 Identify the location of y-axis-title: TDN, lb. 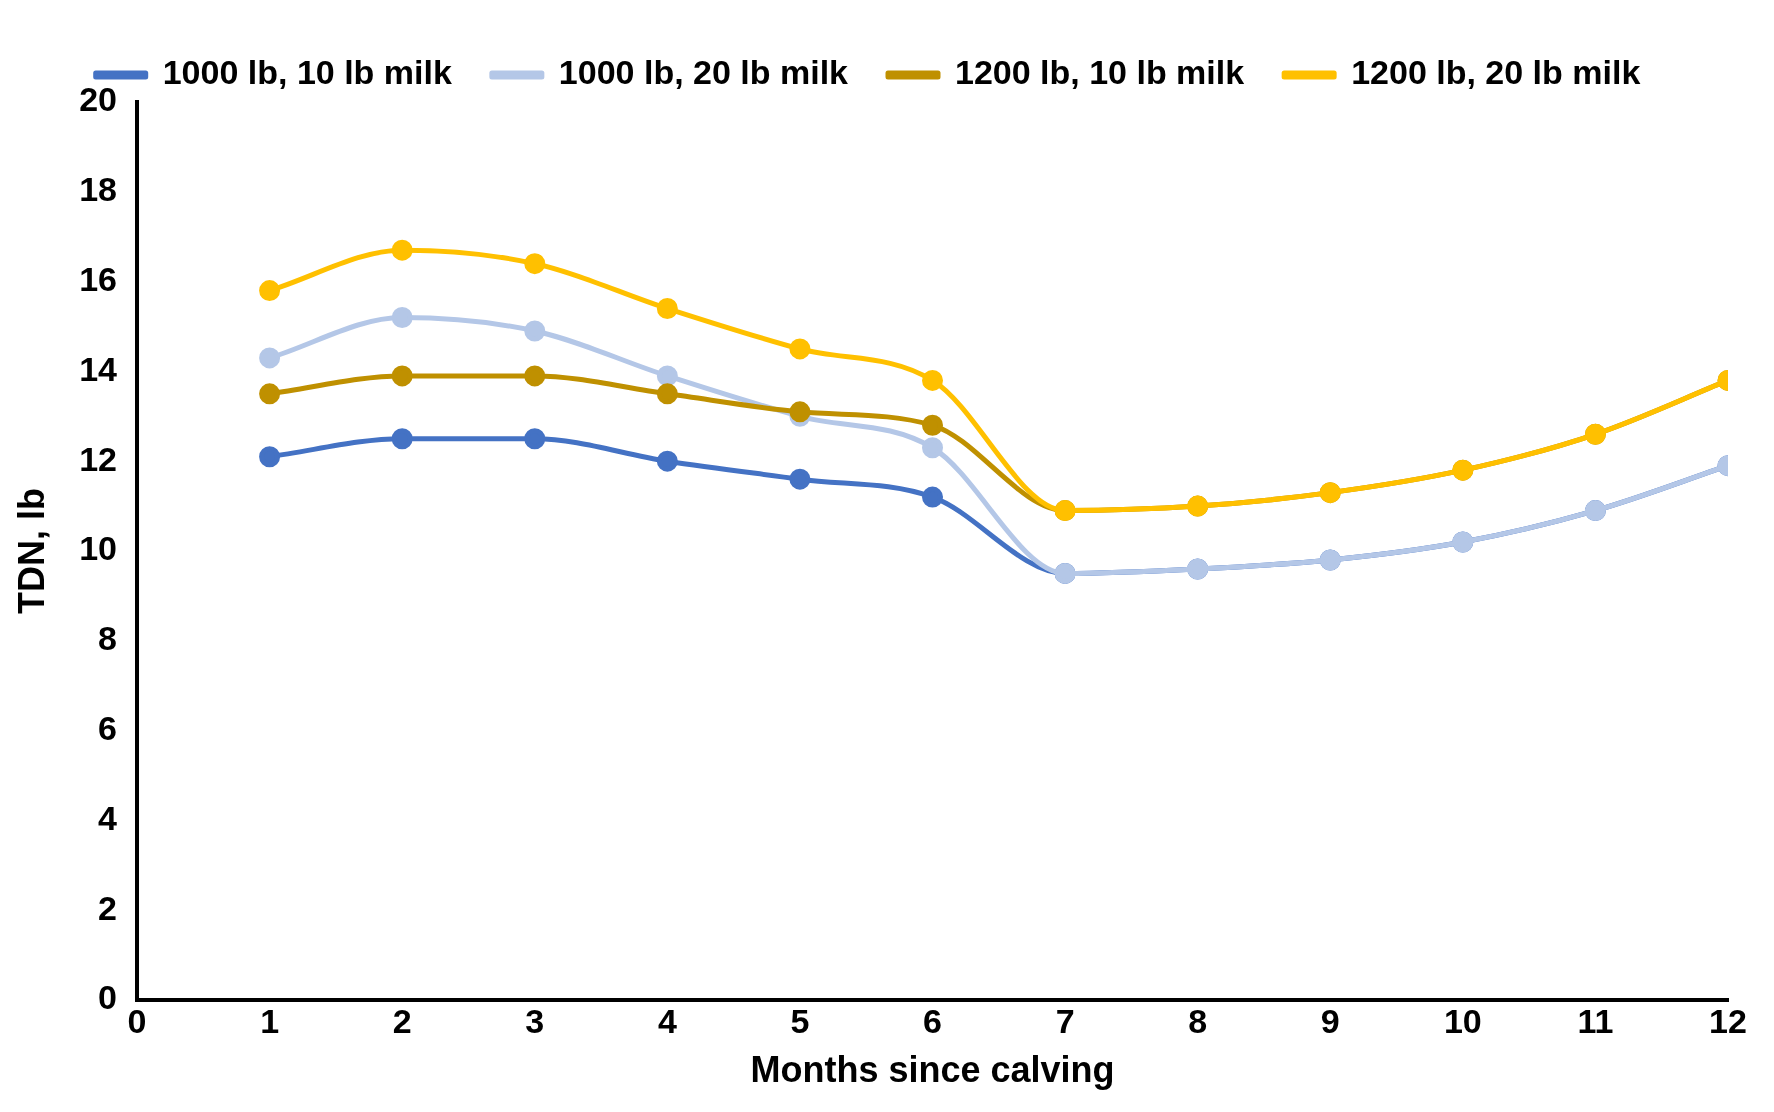
(31, 551).